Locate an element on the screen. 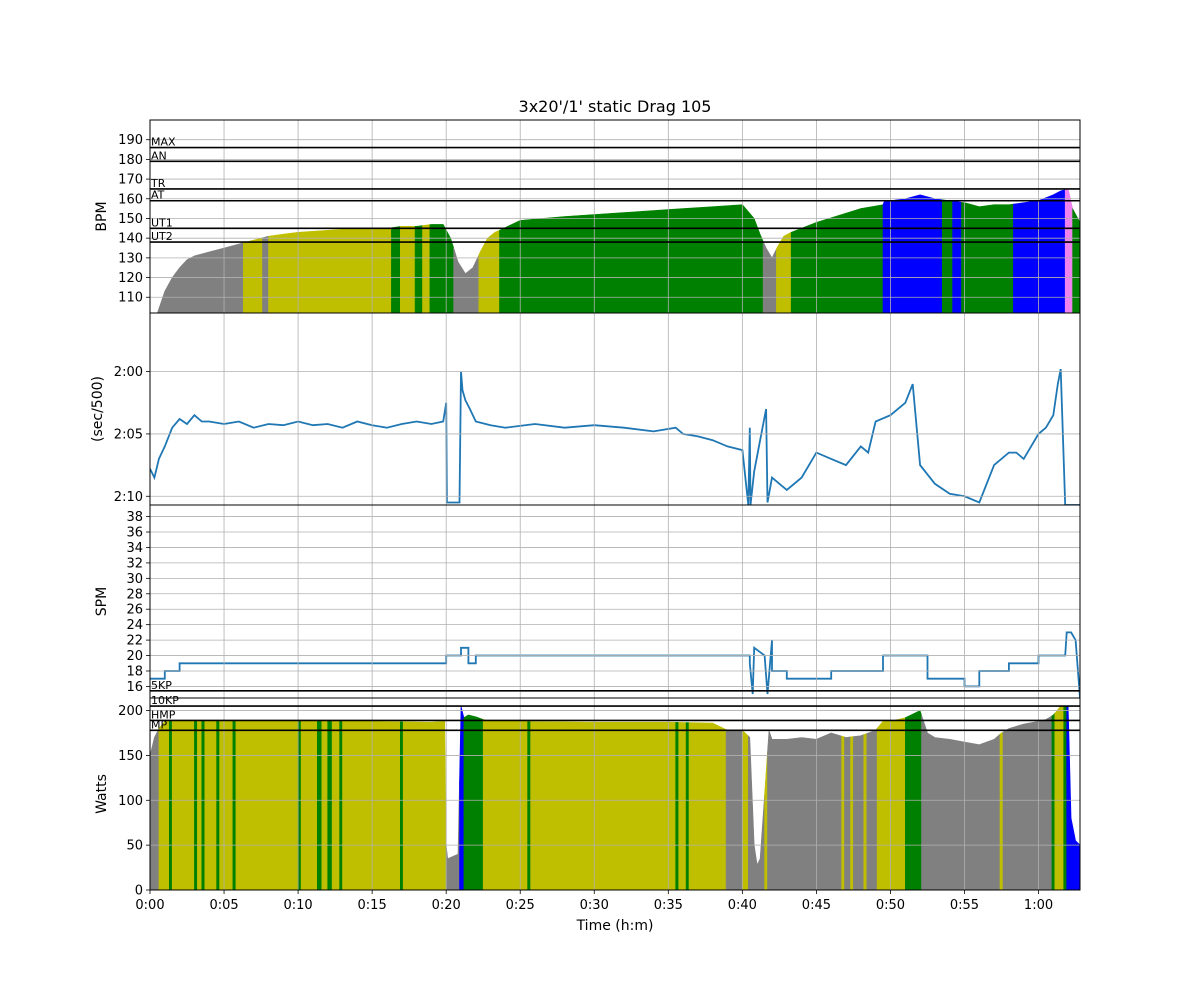 The width and height of the screenshot is (1200, 1000). power-zone-label-hmp: HMP is located at coordinates (163, 714).